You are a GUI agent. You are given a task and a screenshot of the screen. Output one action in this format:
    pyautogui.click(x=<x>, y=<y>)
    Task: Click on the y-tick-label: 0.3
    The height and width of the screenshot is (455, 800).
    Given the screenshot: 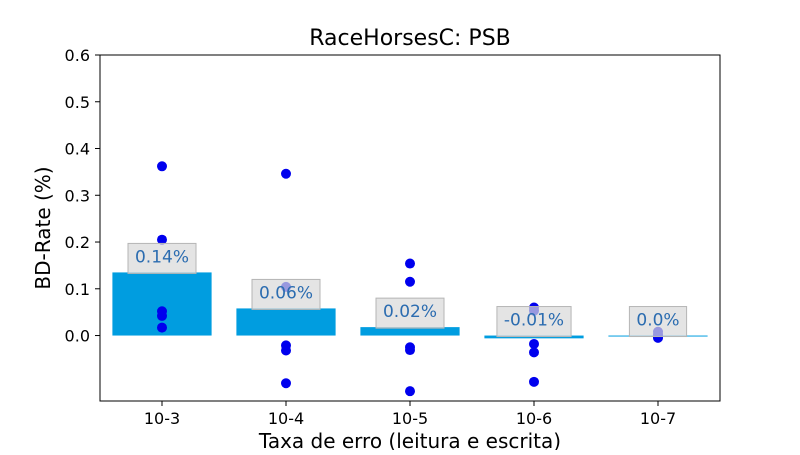 What is the action you would take?
    pyautogui.click(x=77, y=195)
    